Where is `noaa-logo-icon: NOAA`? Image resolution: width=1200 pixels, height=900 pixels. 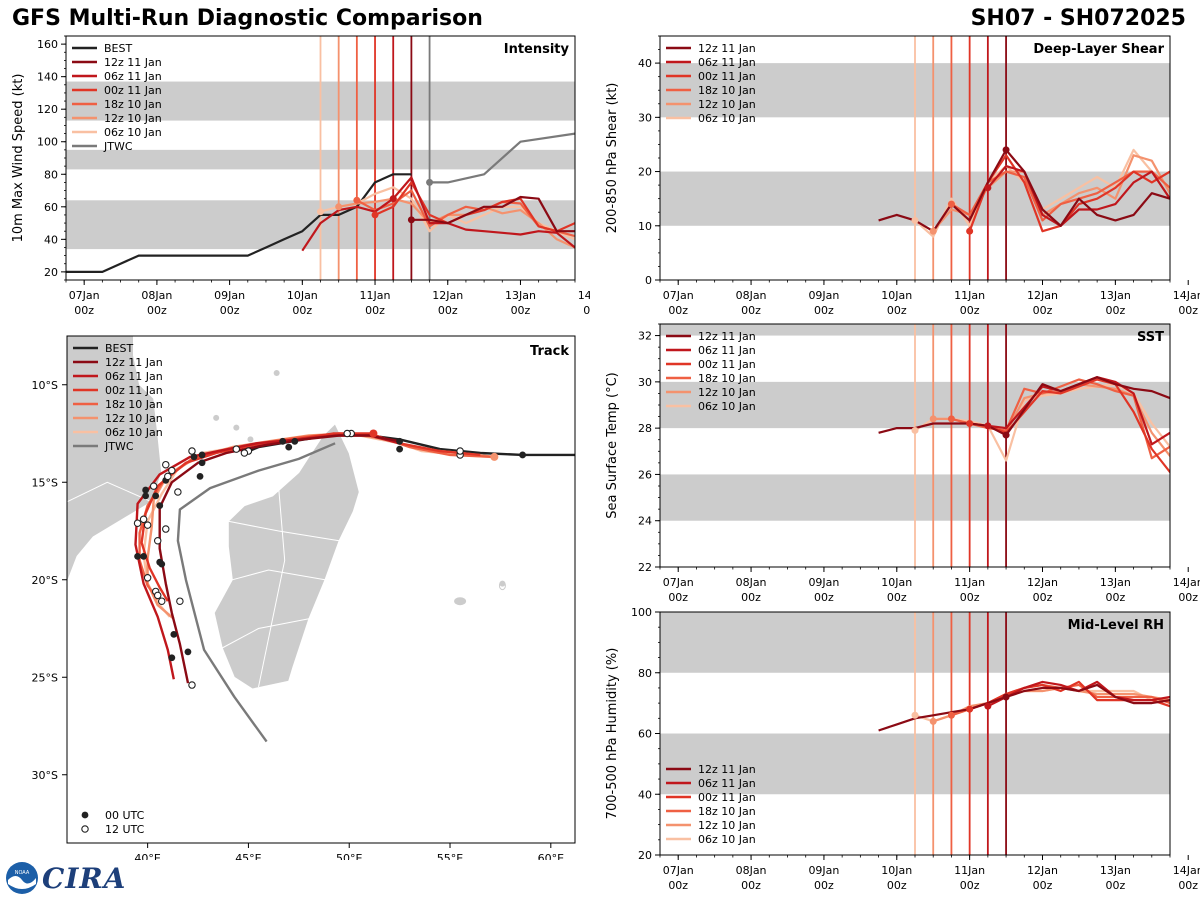 noaa-logo-icon: NOAA is located at coordinates (22, 878).